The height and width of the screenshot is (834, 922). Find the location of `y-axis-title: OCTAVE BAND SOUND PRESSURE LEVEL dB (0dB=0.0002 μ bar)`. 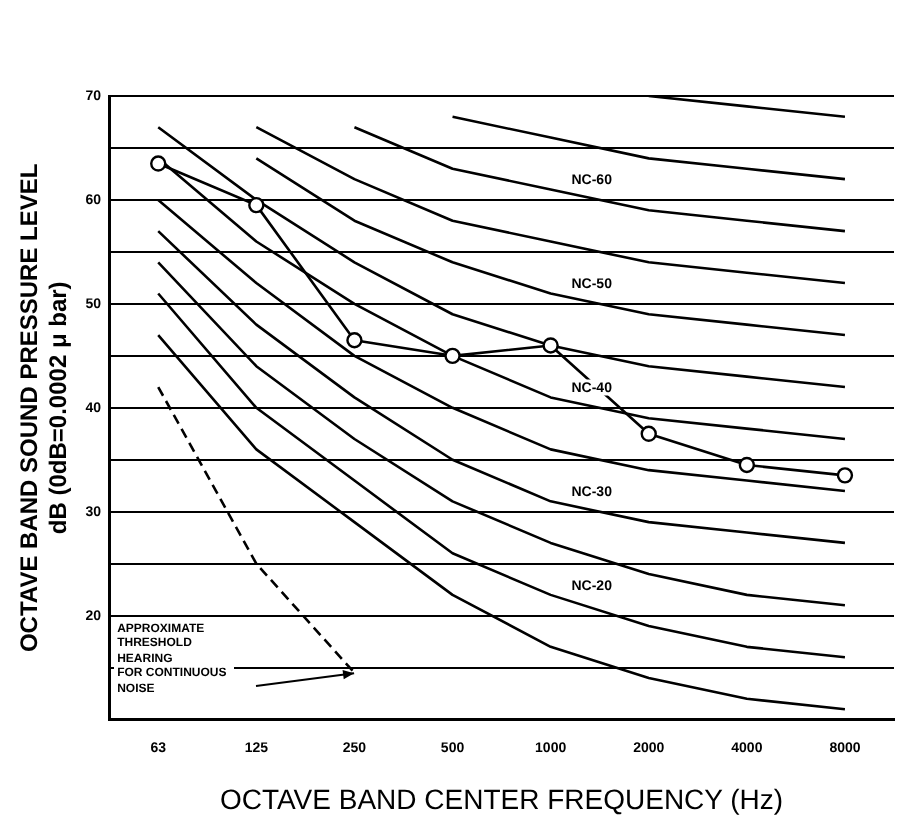

y-axis-title: OCTAVE BAND SOUND PRESSURE LEVEL dB (0dB=0.0002 μ bar) is located at coordinates (43, 408).